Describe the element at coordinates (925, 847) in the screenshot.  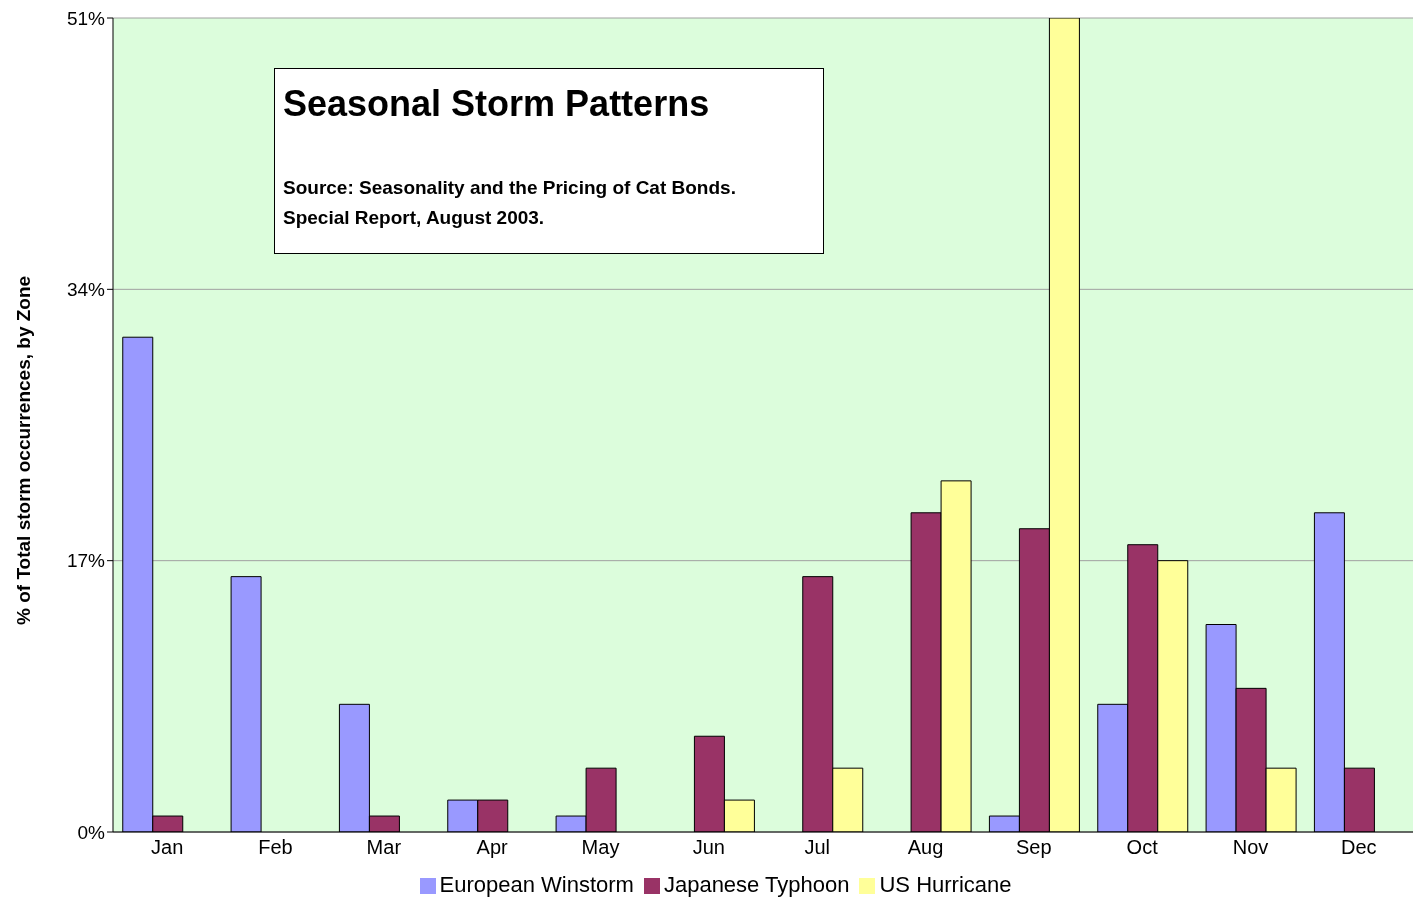
I see `x-tick-label: Aug` at that location.